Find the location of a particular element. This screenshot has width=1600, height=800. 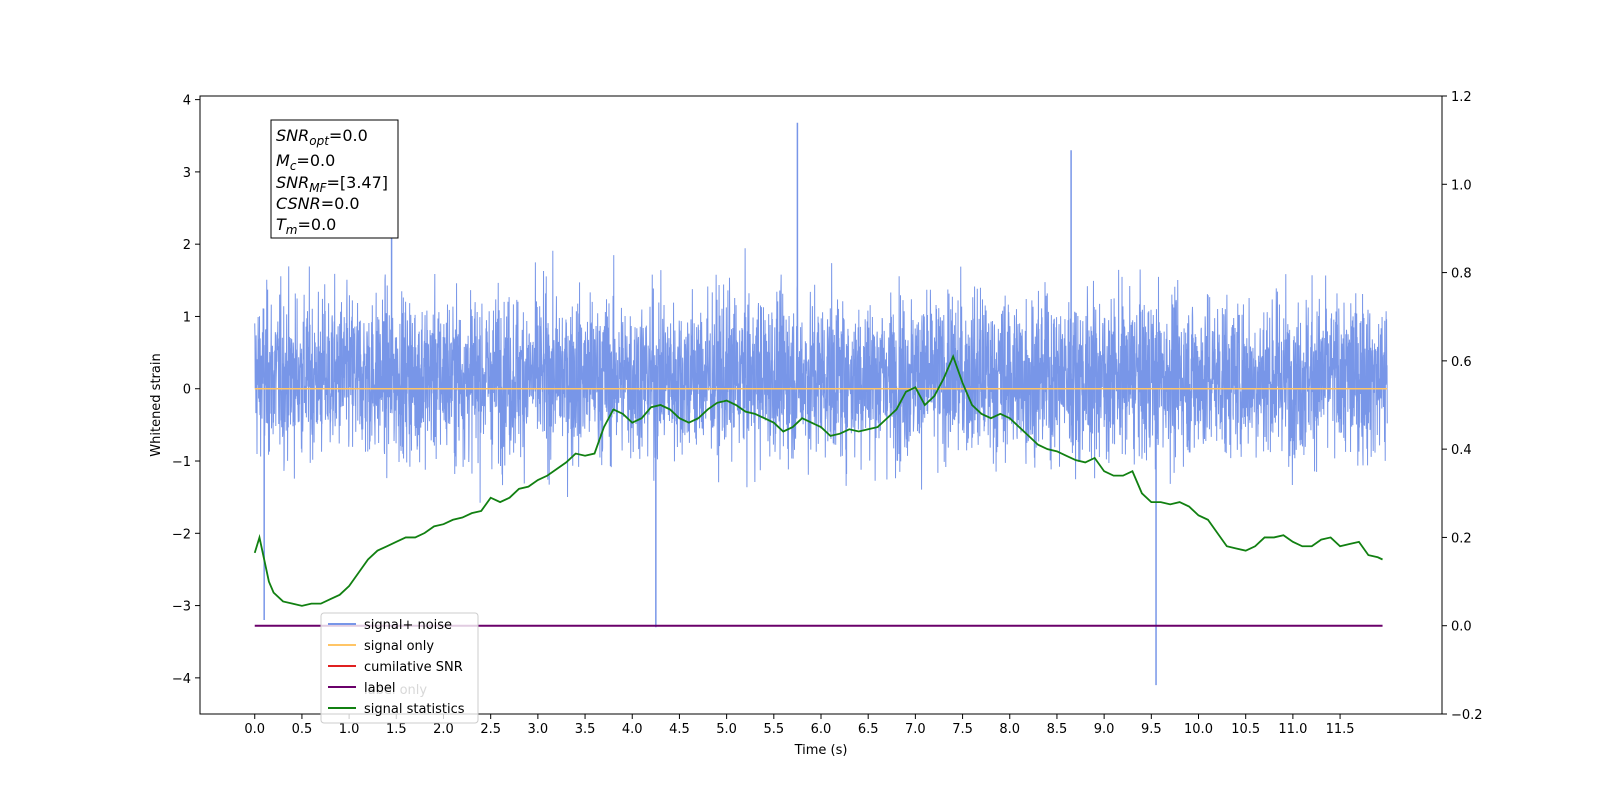

y-axis-ticks: 4 3 2 1 0 −1 −2 −3 −4 is located at coordinates (186, 390).